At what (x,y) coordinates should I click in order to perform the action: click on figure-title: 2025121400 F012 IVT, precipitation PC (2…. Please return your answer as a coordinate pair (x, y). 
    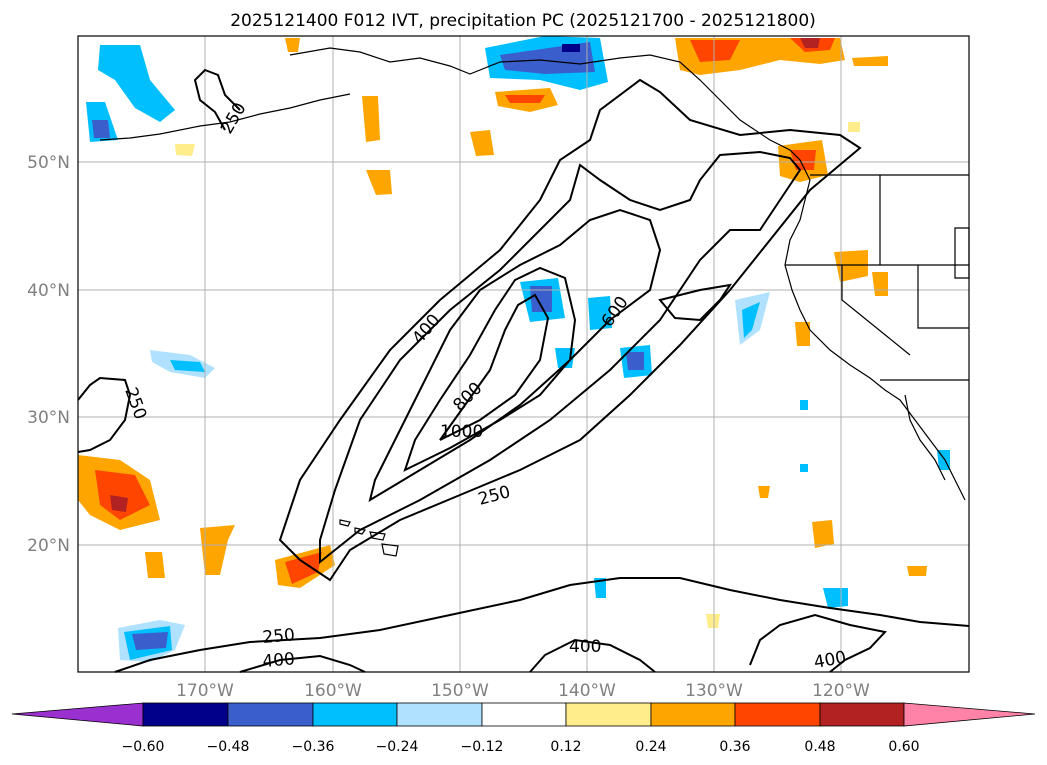
    Looking at the image, I should click on (523, 21).